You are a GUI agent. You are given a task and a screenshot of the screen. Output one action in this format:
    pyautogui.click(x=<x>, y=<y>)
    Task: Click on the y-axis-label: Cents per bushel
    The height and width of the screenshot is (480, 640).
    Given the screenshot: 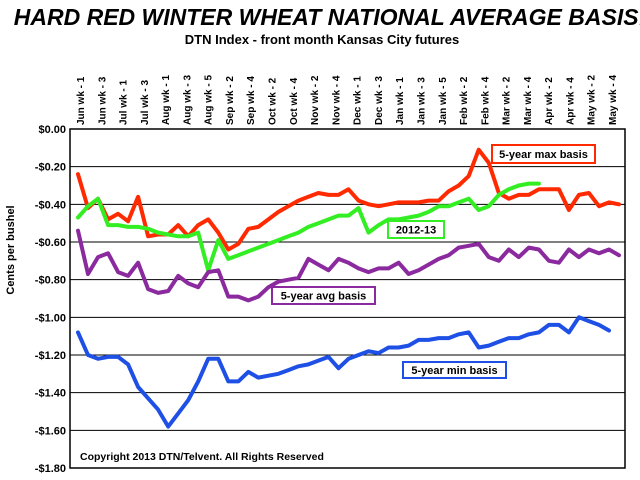 What is the action you would take?
    pyautogui.click(x=11, y=249)
    